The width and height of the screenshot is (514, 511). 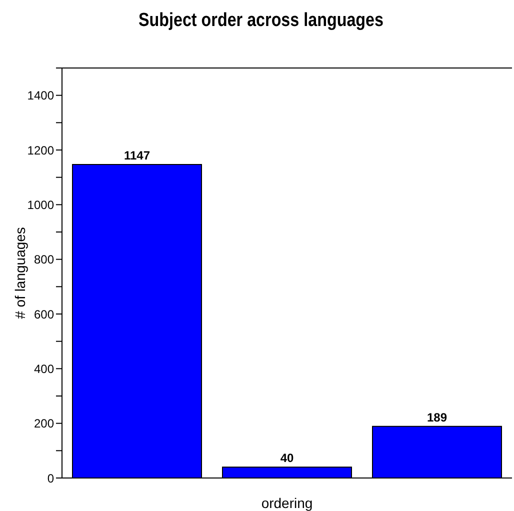 What do you see at coordinates (44, 314) in the screenshot?
I see `y-tick-label: 600` at bounding box center [44, 314].